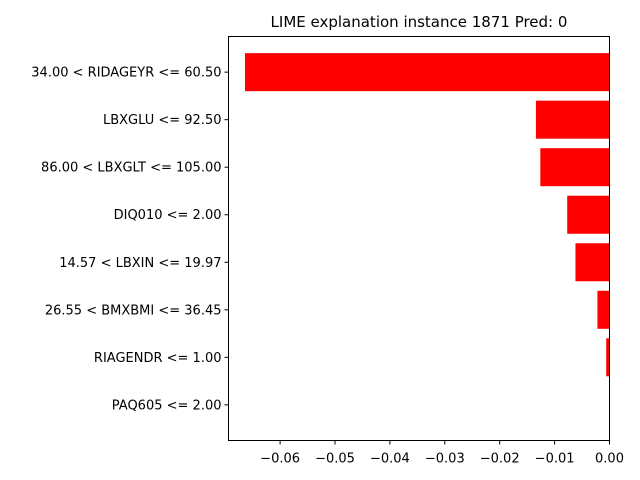 The image size is (640, 480). I want to click on y-tick-label: LBXGLU <= 92.50, so click(162, 120).